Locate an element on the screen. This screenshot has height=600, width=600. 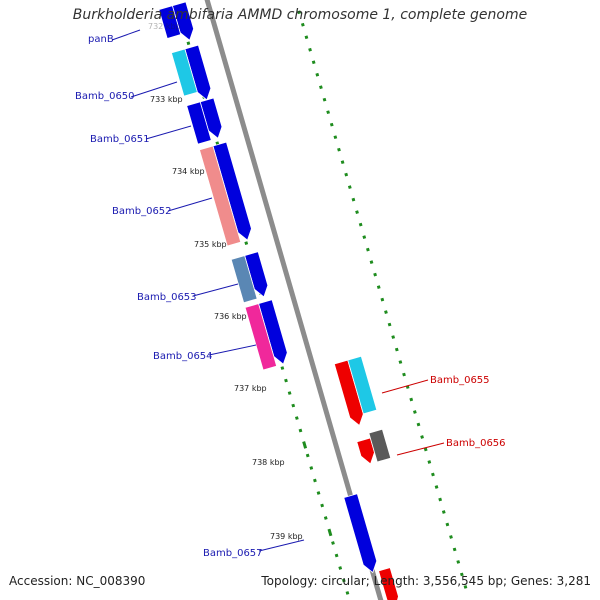
gene-panB-cog is located at coordinates (170, 22).